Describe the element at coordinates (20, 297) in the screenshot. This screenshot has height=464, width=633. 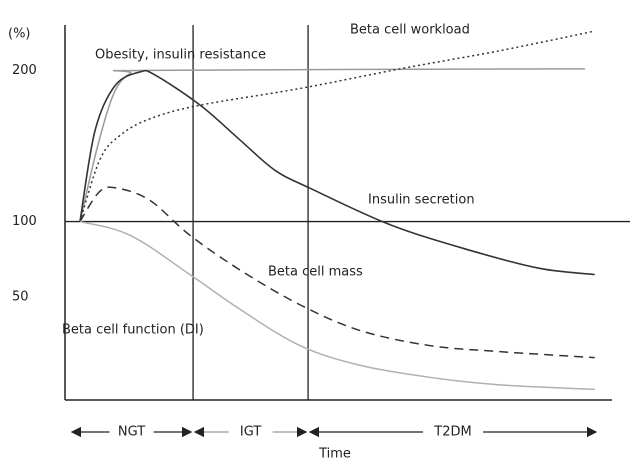
I see `y-tick-label: 50` at that location.